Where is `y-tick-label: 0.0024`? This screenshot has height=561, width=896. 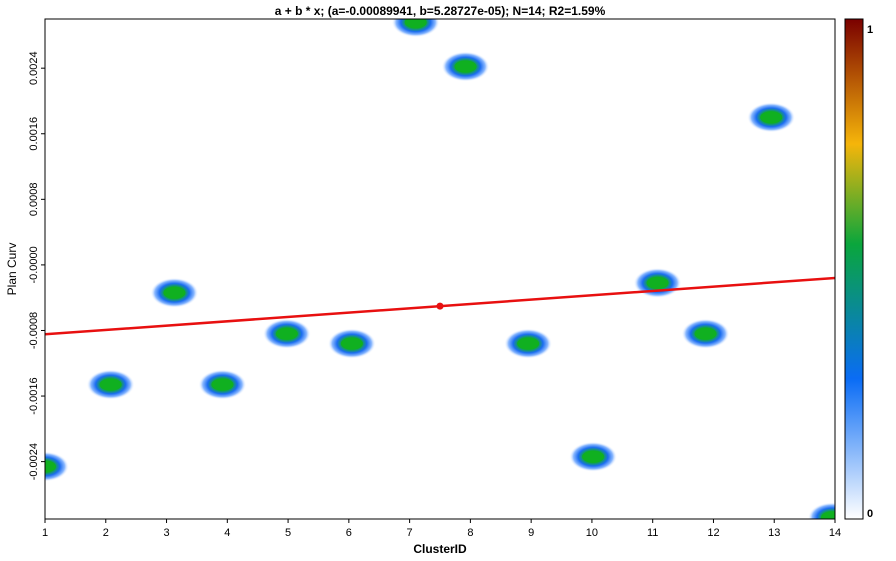
y-tick-label: 0.0024 is located at coordinates (34, 68).